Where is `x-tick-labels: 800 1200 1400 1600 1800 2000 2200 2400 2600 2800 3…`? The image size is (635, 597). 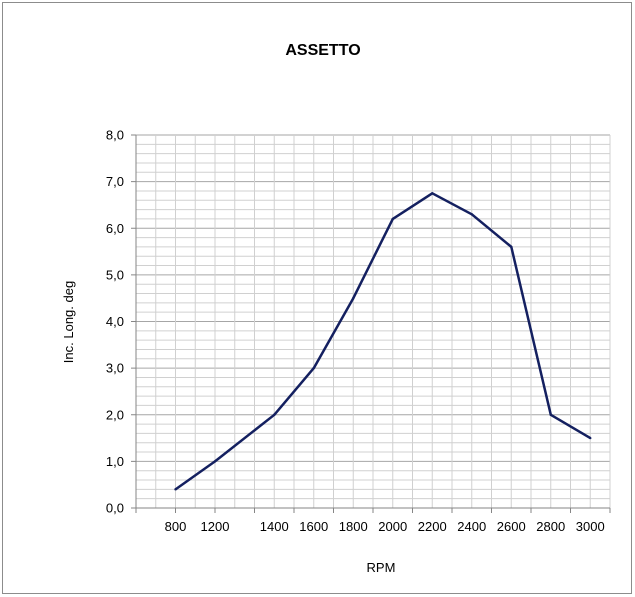
x-tick-labels: 800 1200 1400 1600 1800 2000 2200 2400 2600 2800 3… is located at coordinates (385, 526).